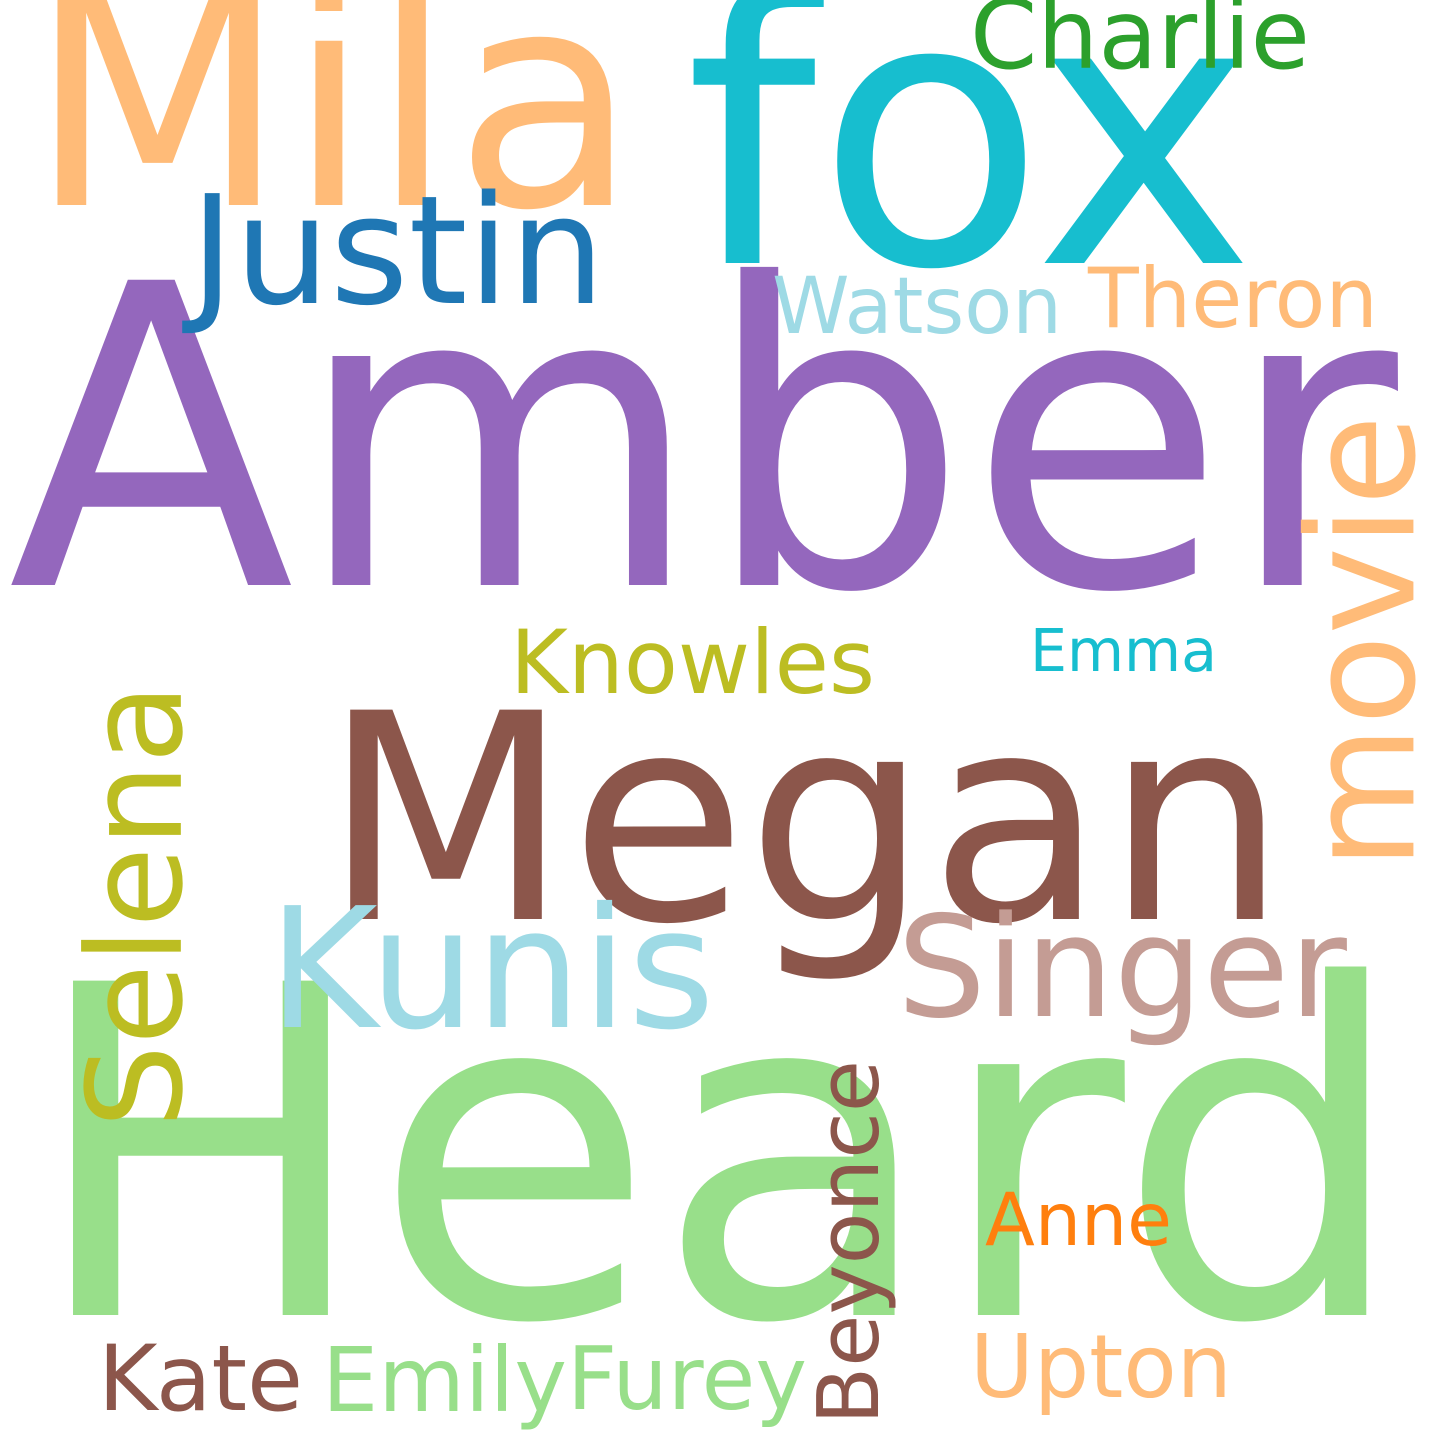 The height and width of the screenshot is (1440, 1440). I want to click on word-selena: Selena, so click(135, 906).